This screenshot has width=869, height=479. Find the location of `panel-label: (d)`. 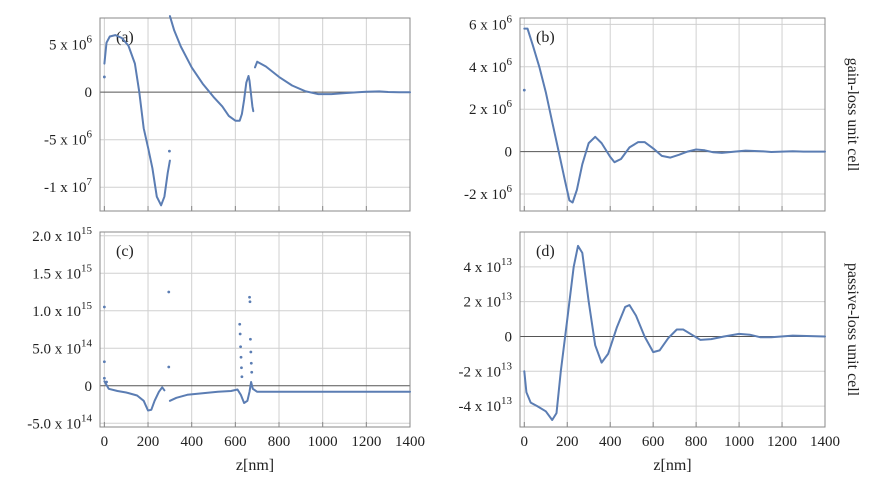

panel-label: (d) is located at coordinates (545, 251).